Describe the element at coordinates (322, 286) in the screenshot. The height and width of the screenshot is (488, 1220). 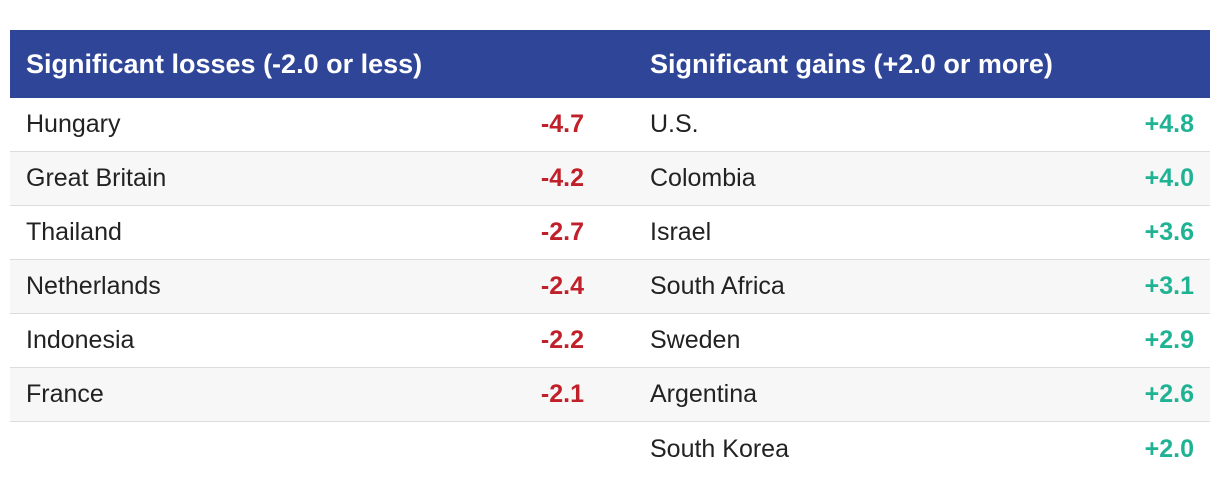
I see `losses-cell: Netherlands -2.4` at that location.